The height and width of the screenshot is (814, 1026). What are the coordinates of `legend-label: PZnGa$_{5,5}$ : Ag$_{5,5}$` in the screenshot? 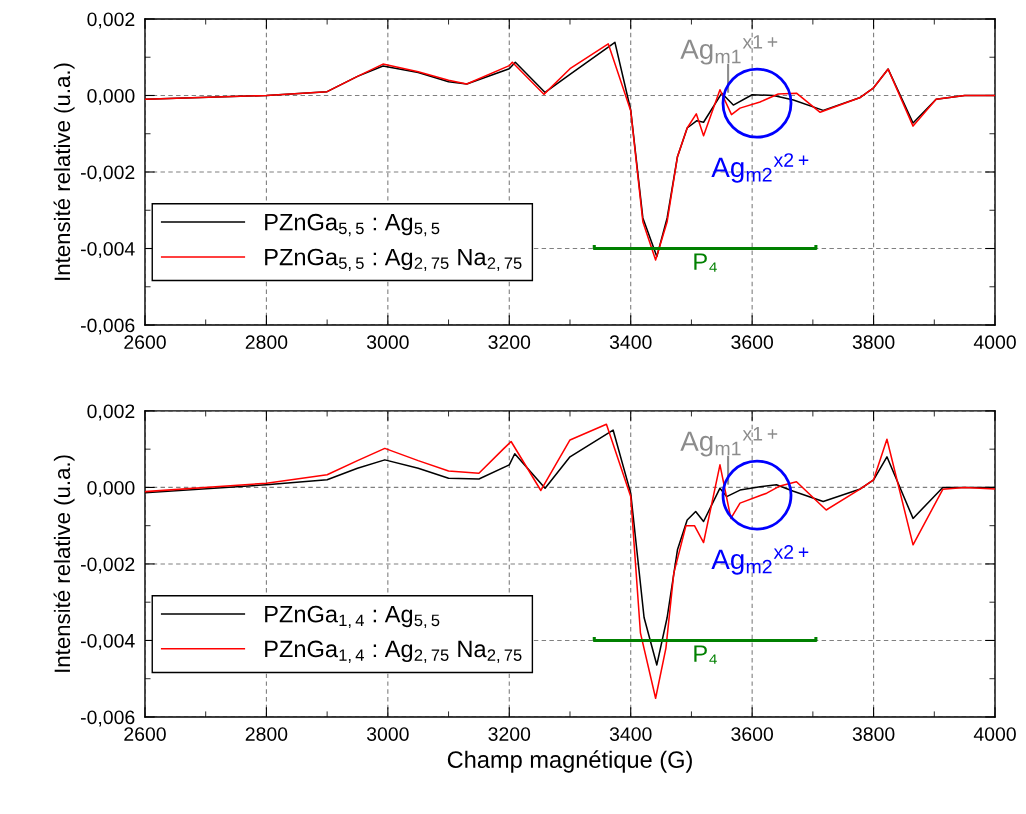 It's located at (352, 225).